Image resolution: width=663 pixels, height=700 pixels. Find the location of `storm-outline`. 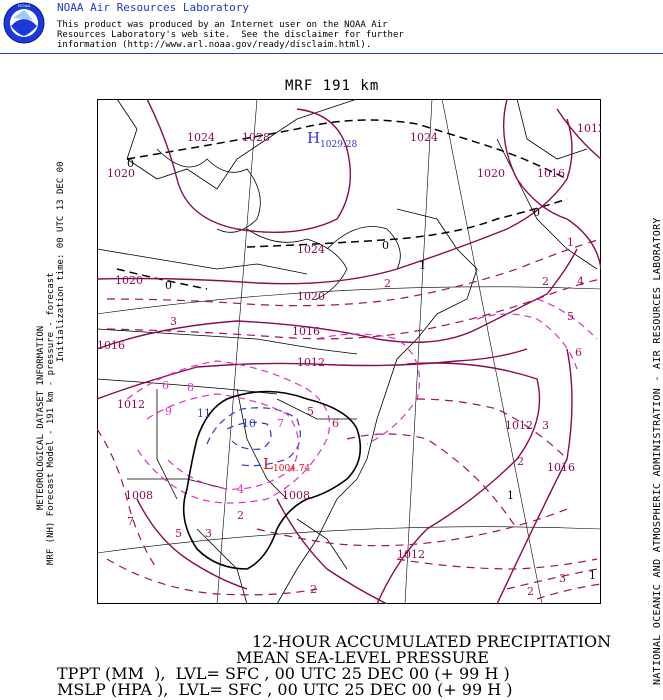

storm-outline is located at coordinates (272, 480).